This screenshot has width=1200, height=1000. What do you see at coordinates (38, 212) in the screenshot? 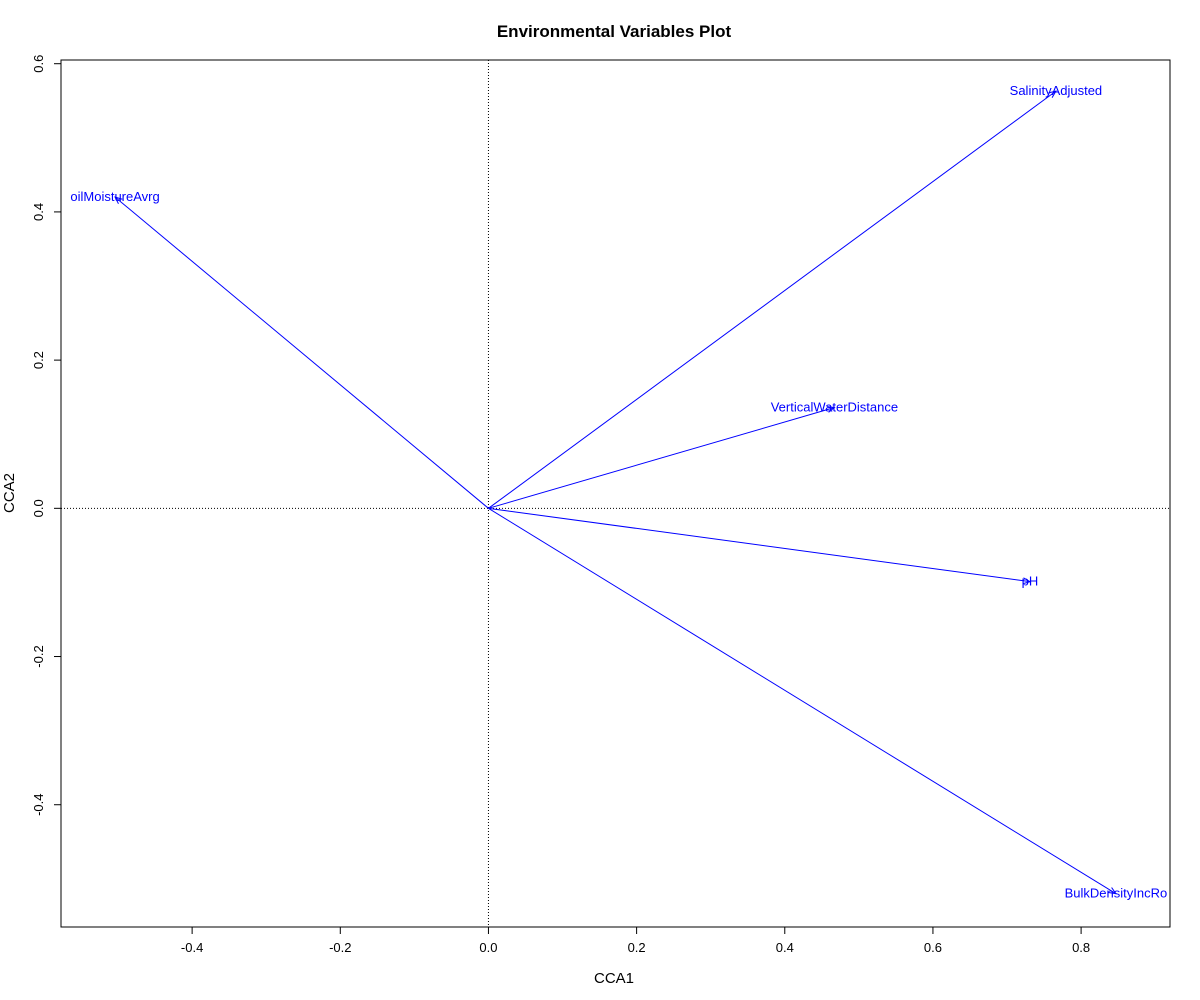
I see `y-tick-label: 0.4` at bounding box center [38, 212].